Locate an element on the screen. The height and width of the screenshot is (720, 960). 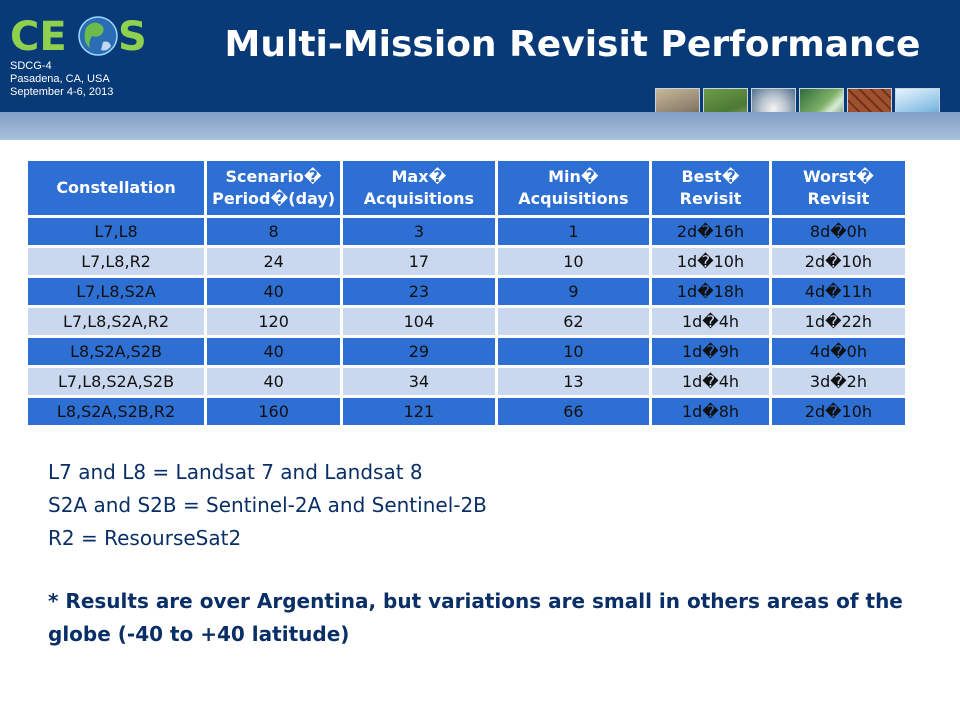
cell-min-acq: 62 is located at coordinates (573, 321).